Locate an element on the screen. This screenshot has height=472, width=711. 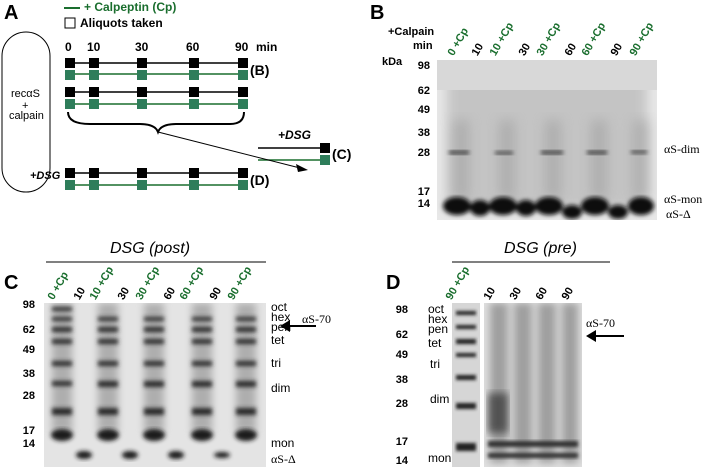
time-30: 30 is located at coordinates (142, 47).